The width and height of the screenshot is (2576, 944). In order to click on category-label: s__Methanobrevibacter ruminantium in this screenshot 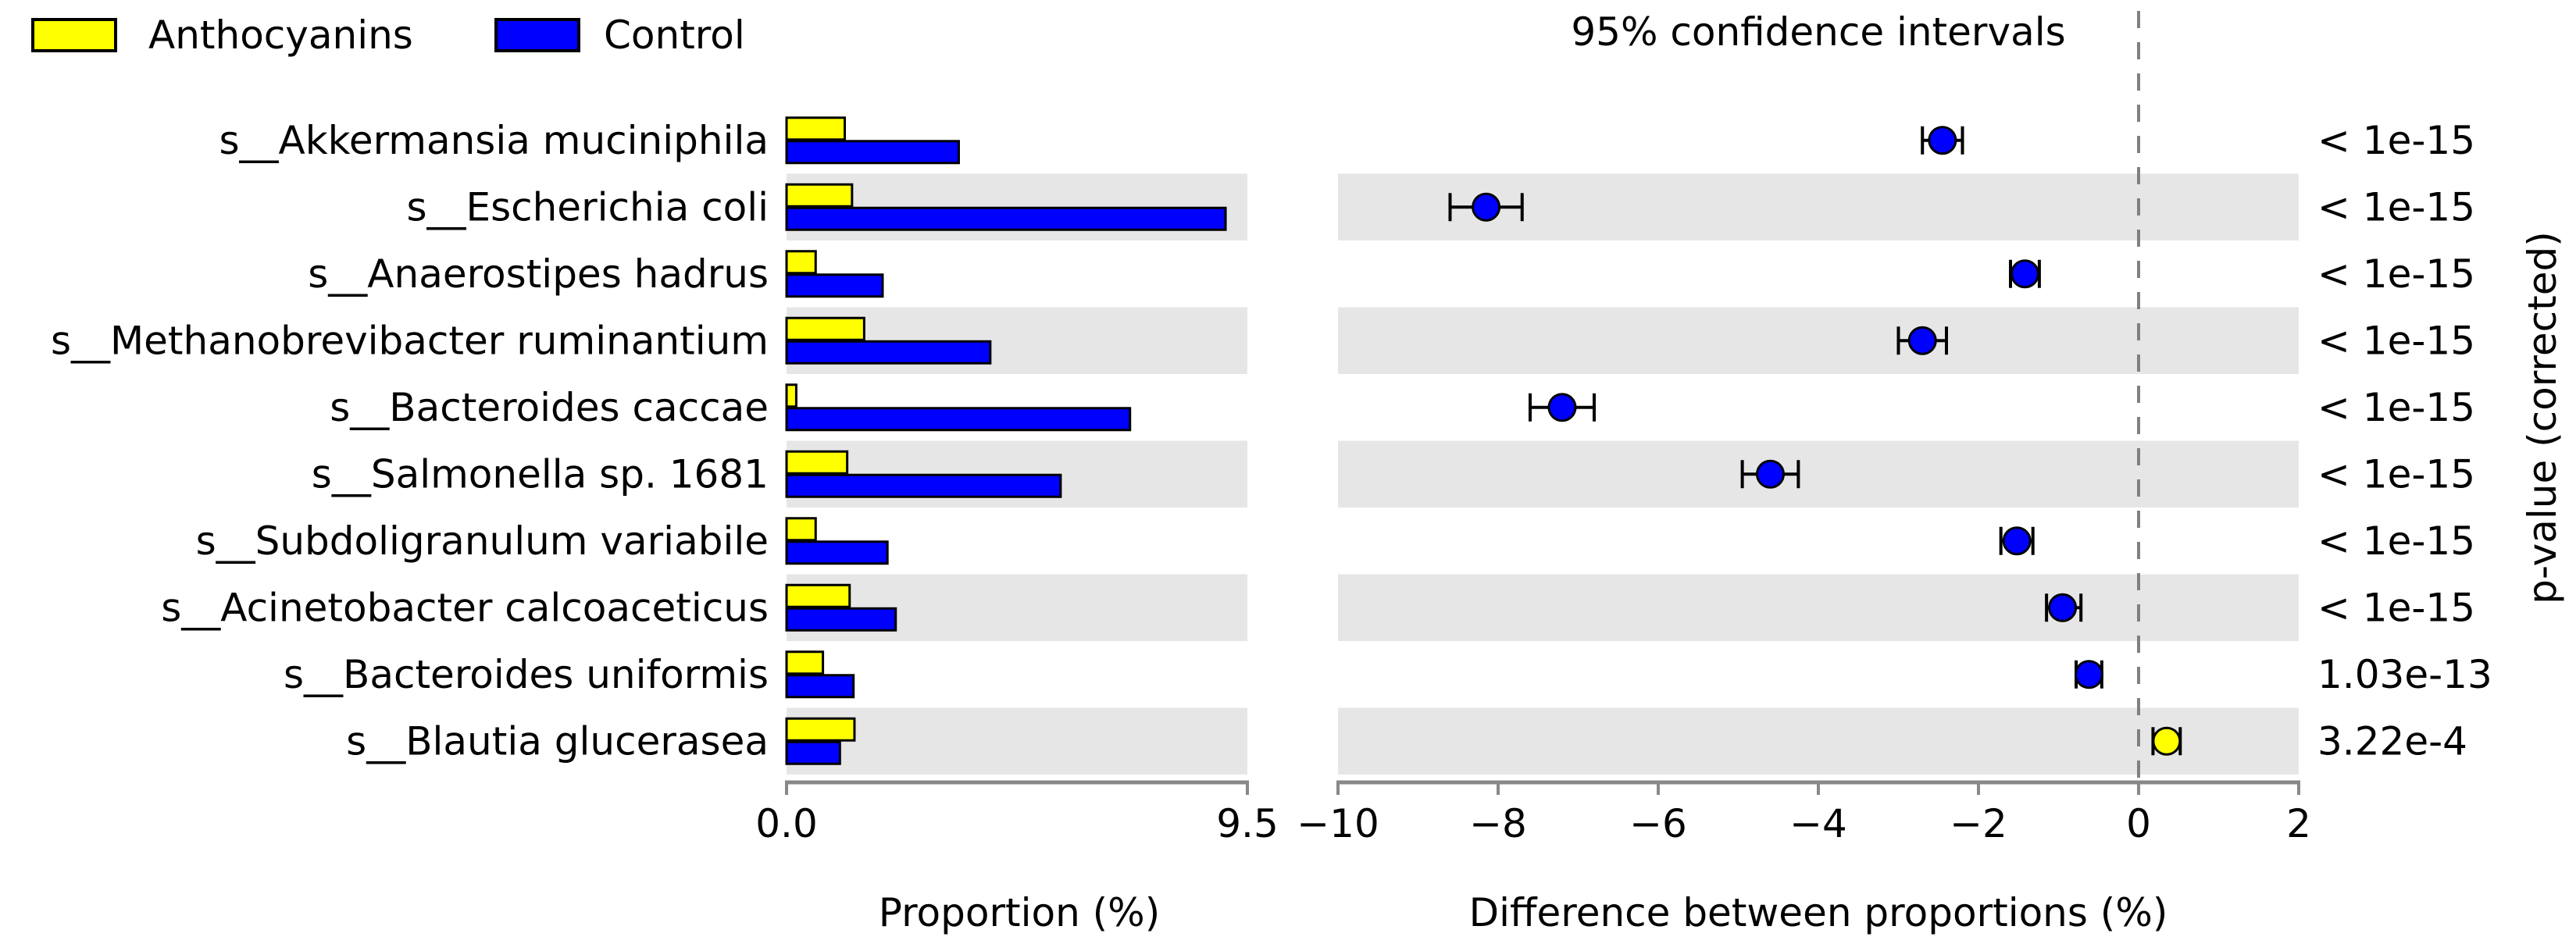, I will do `click(410, 341)`.